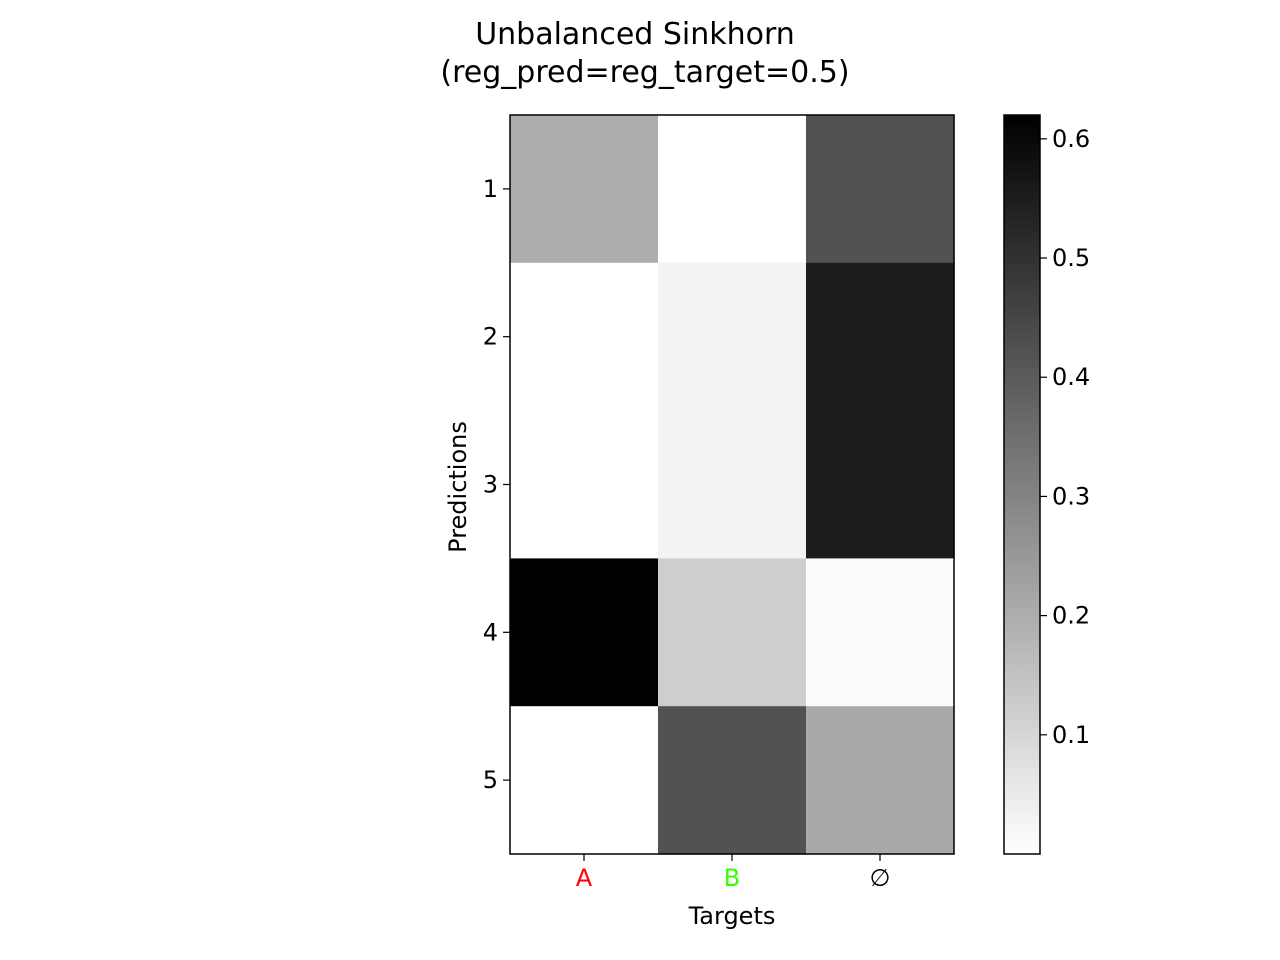 Image resolution: width=1280 pixels, height=960 pixels. Describe the element at coordinates (458, 487) in the screenshot. I see `y-axis-label: Predictions` at that location.